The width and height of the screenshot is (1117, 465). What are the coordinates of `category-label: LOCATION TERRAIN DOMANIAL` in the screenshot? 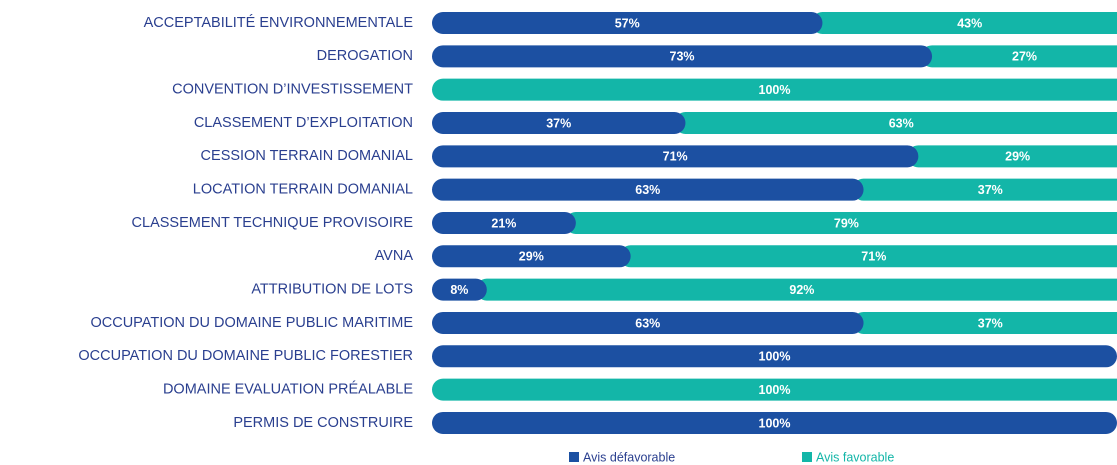 It's located at (303, 189).